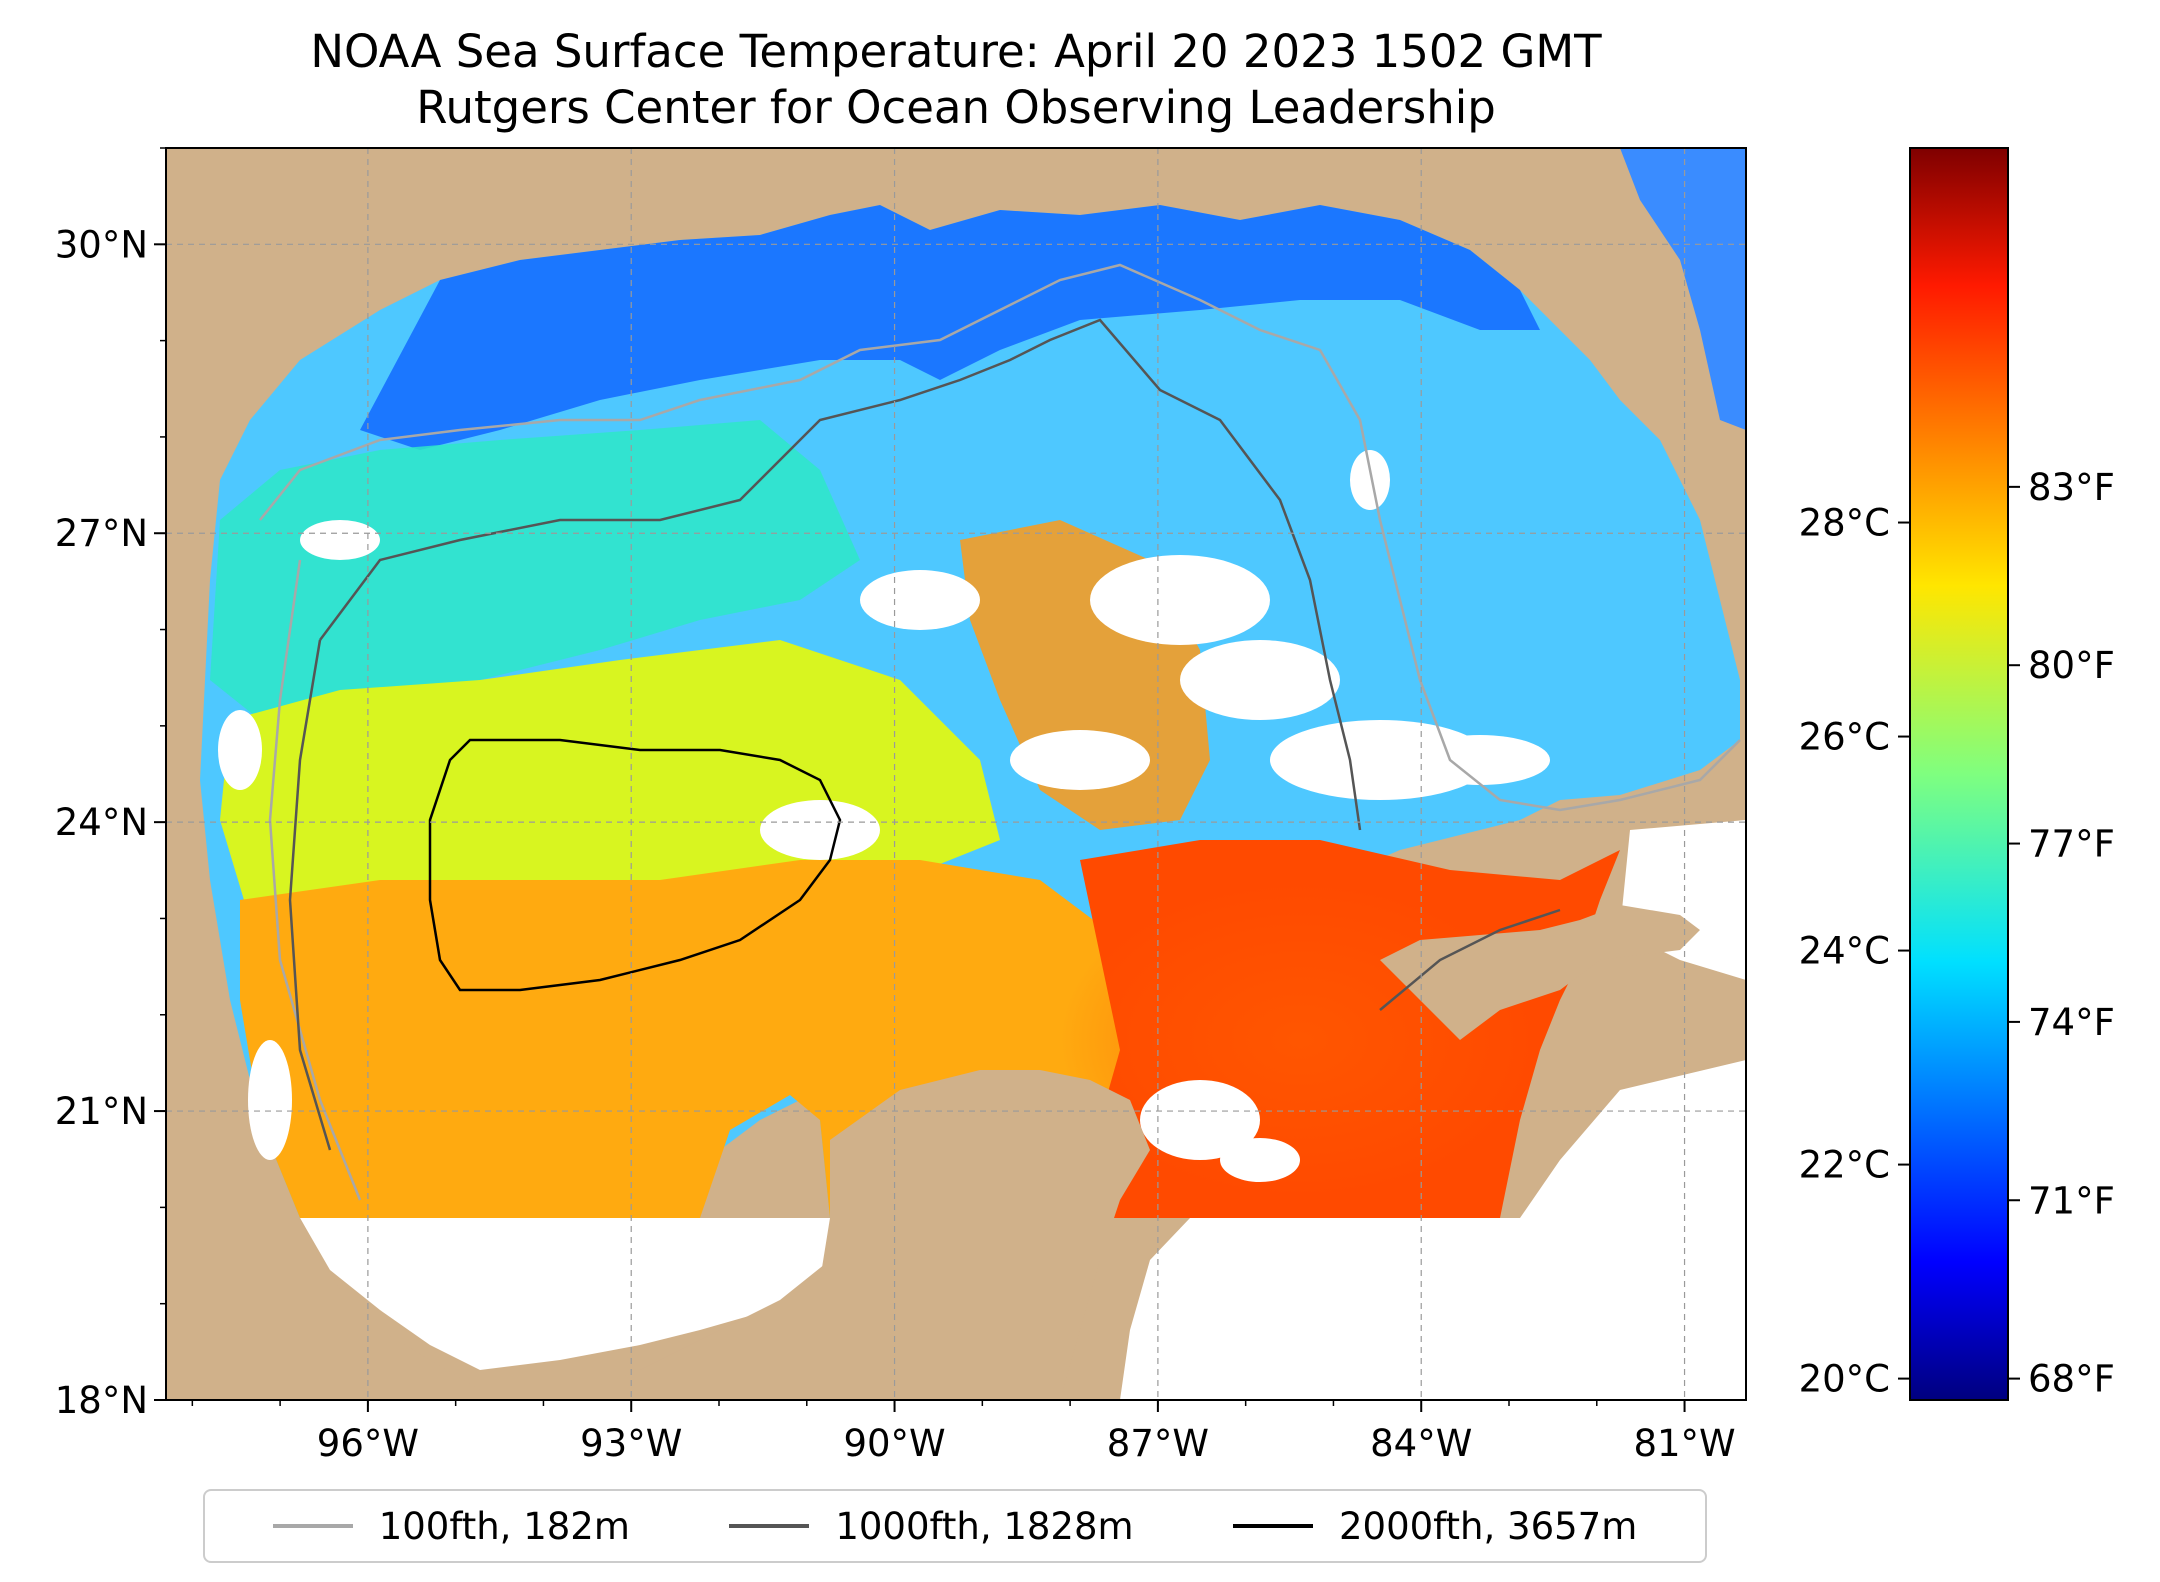  I want to click on celsius-tick-label: 24°C, so click(1844, 951).